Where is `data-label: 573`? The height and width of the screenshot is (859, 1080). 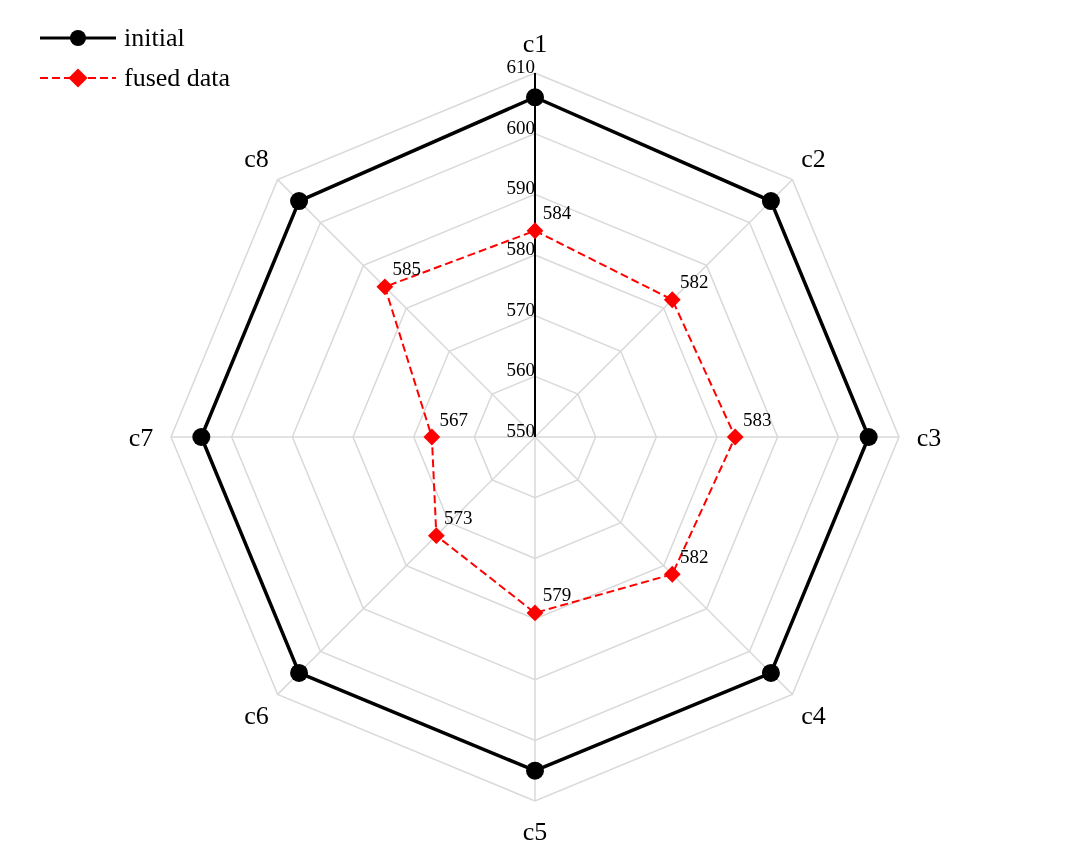 data-label: 573 is located at coordinates (458, 518).